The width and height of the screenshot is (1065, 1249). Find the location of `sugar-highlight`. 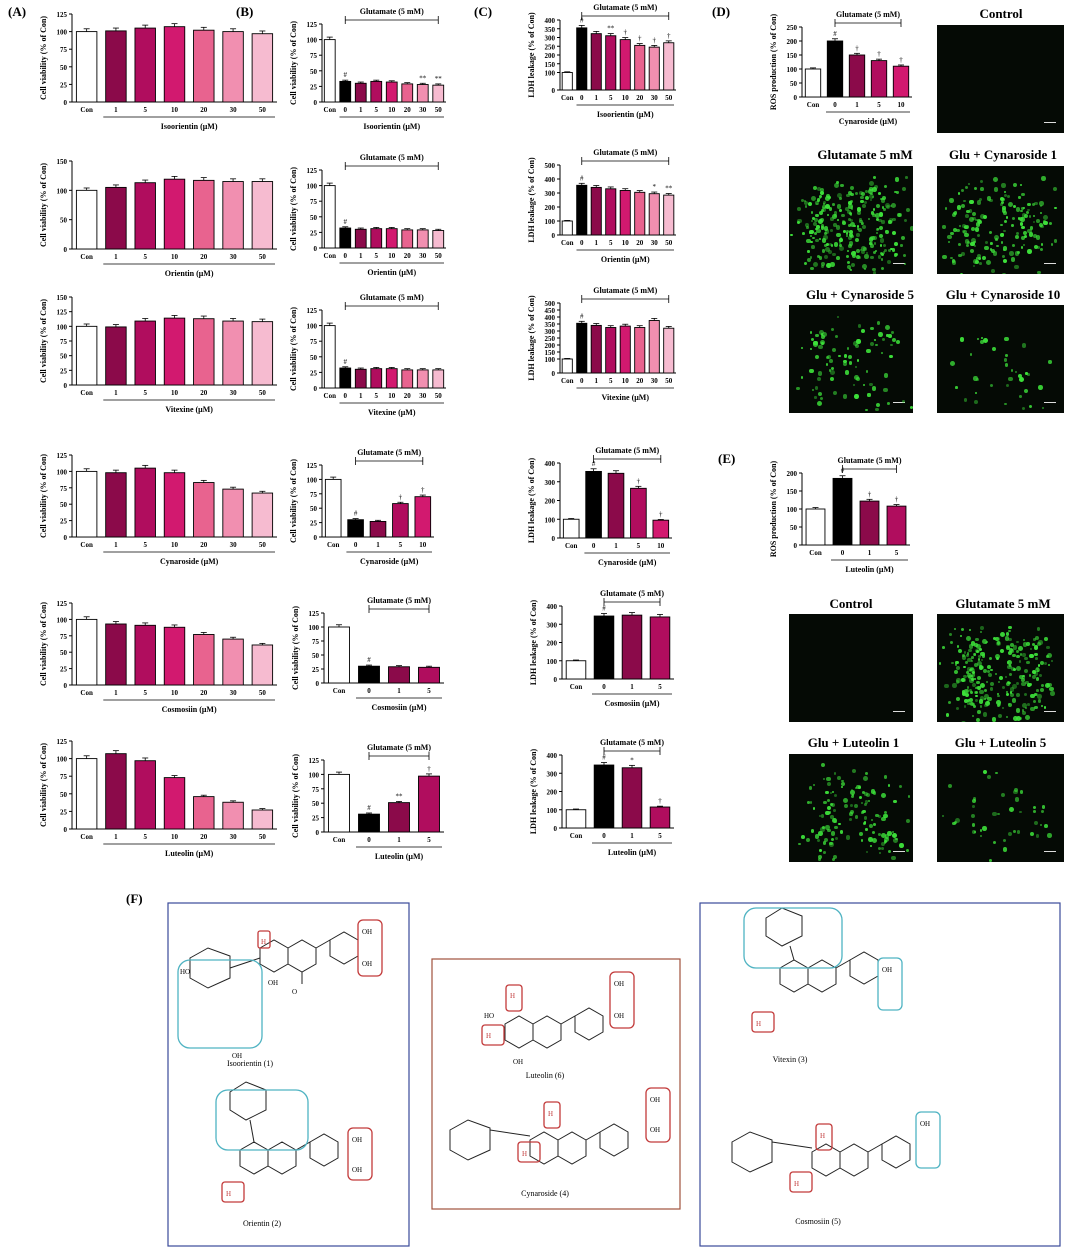

sugar-highlight is located at coordinates (262, 1120).